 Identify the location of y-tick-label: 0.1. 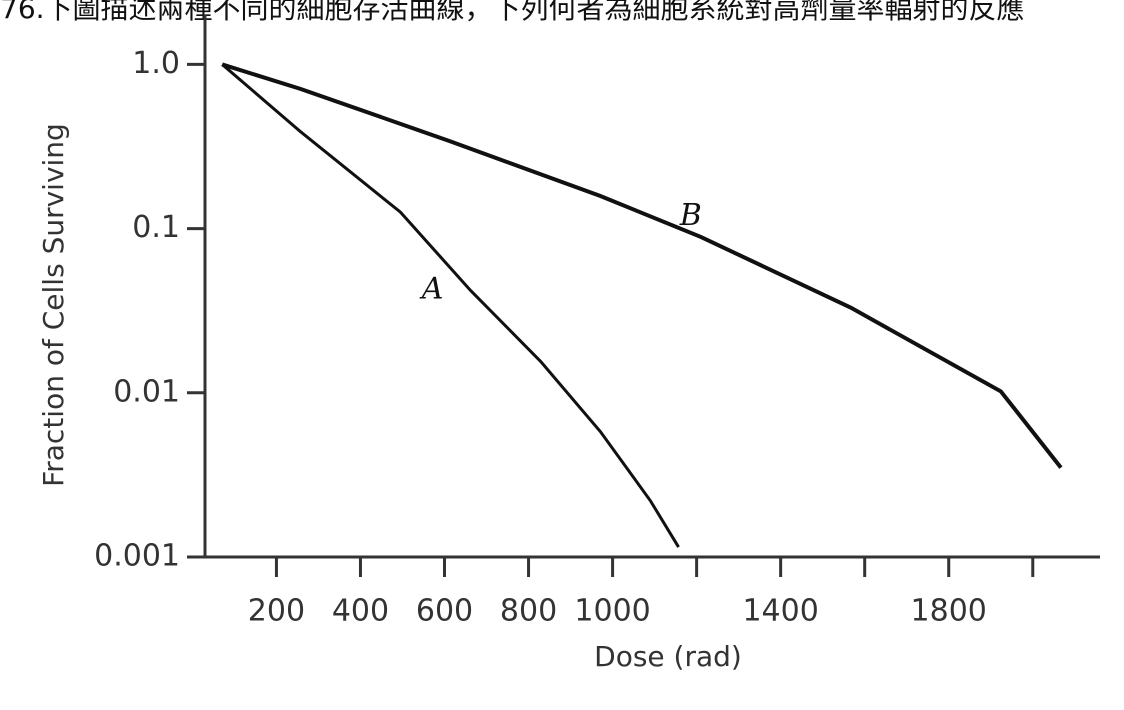
(156, 227).